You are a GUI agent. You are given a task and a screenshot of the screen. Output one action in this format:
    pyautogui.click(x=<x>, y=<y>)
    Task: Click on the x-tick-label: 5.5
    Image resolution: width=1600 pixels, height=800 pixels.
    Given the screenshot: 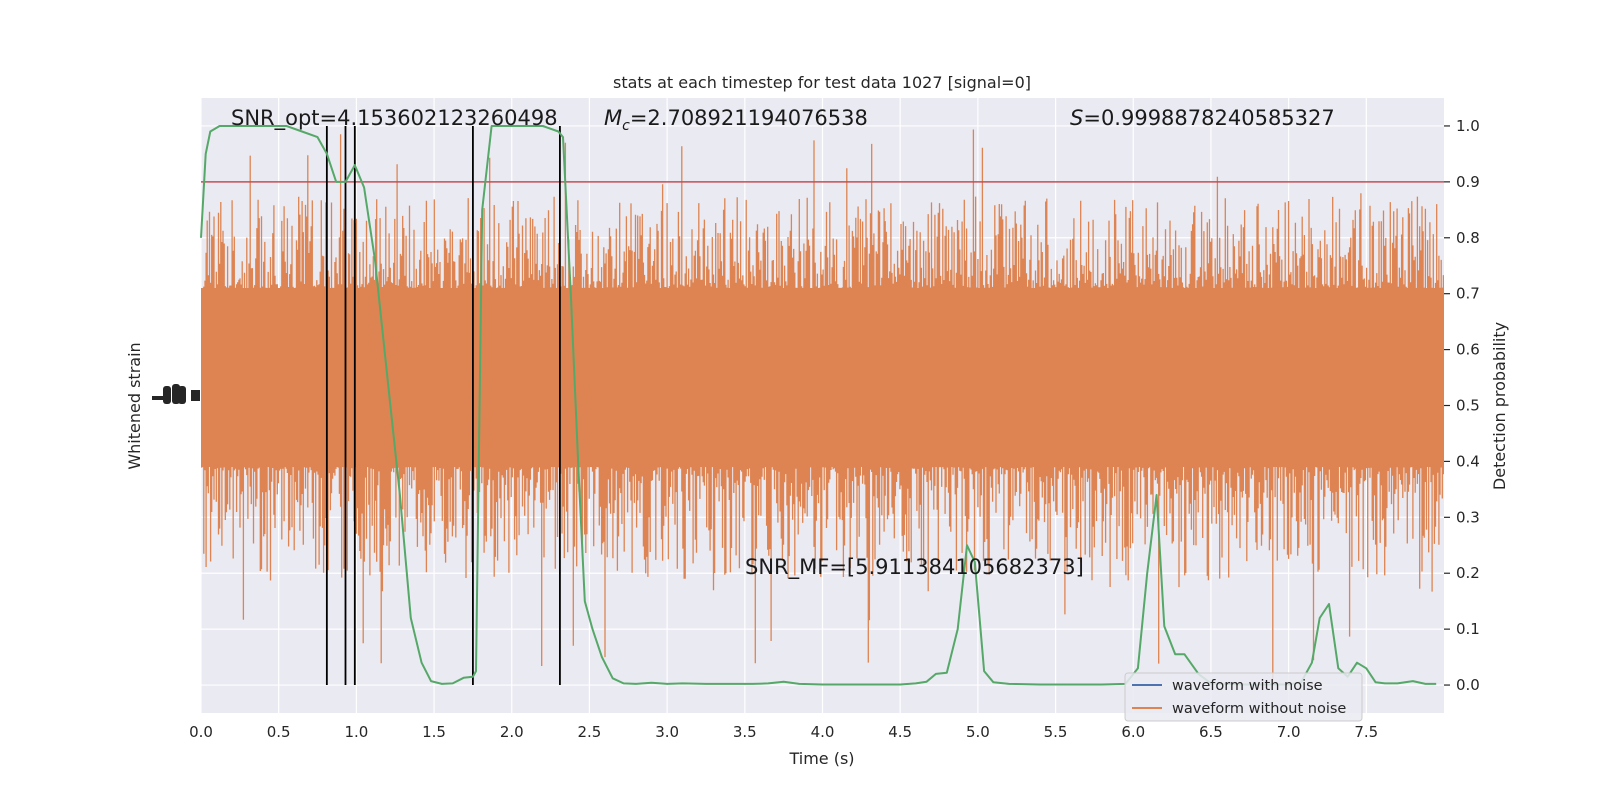 What is the action you would take?
    pyautogui.click(x=1056, y=732)
    